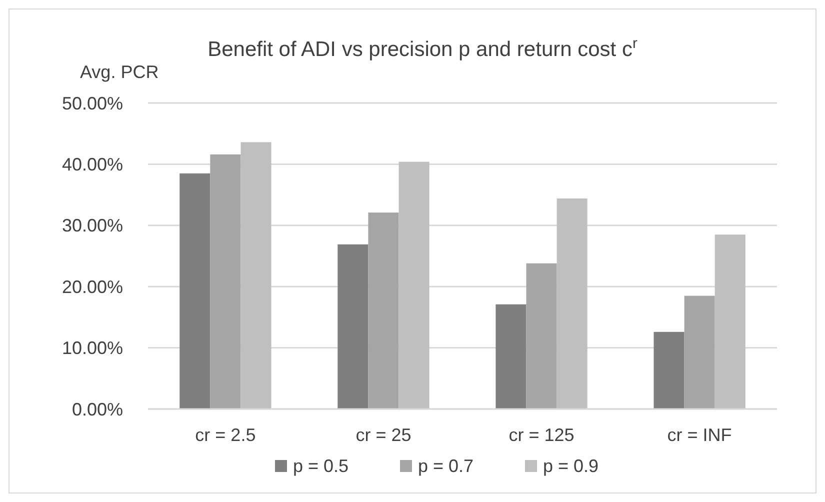  Describe the element at coordinates (225, 435) in the screenshot. I see `x-tick-label: cr = 2.5` at that location.